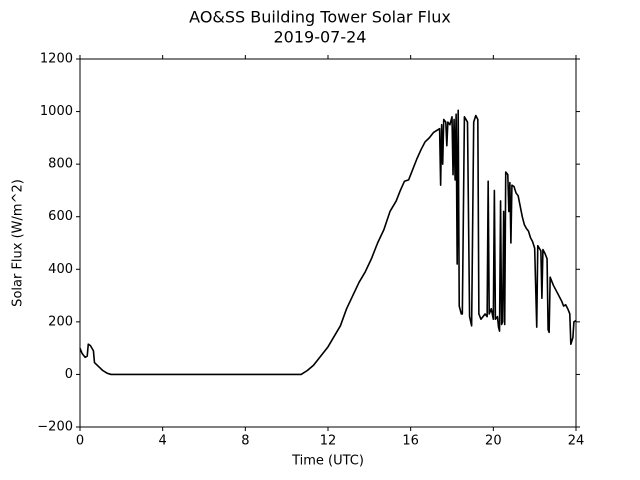 The width and height of the screenshot is (640, 480). Describe the element at coordinates (328, 441) in the screenshot. I see `x-tick-label: 12` at that location.